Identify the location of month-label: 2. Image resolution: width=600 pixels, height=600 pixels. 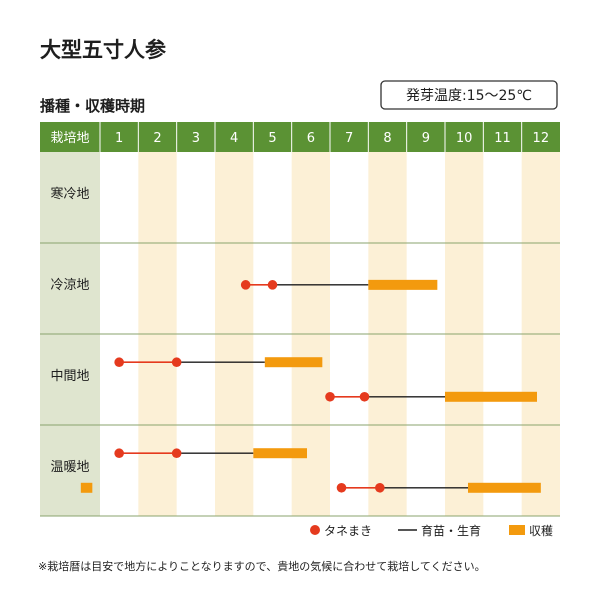
(157, 138).